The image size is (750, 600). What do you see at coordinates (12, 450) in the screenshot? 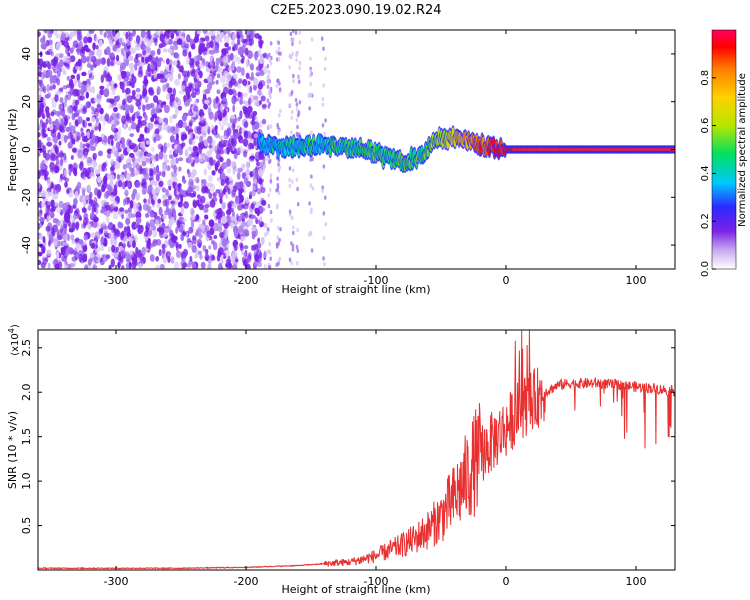
I see `snr-y-label: SNR (10 * v/v)` at bounding box center [12, 450].